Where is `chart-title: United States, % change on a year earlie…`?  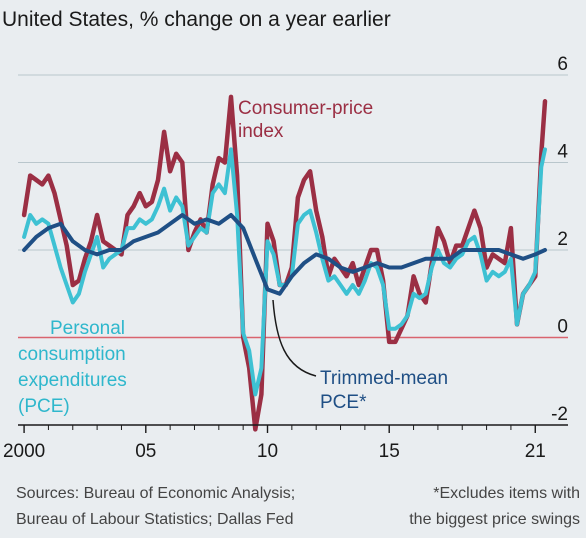 chart-title: United States, % change on a year earlie… is located at coordinates (196, 19).